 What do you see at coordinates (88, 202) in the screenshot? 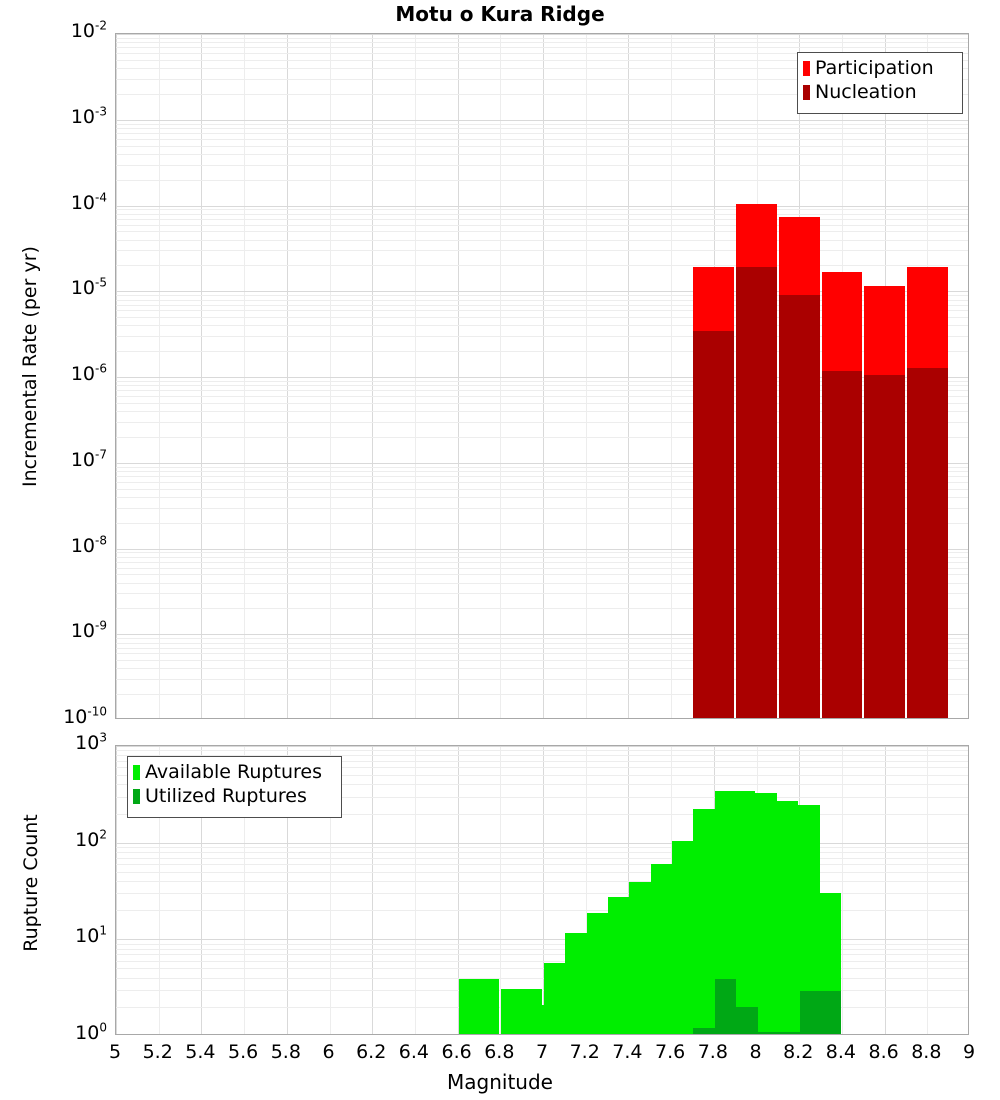
I see `y-tick-label: 10⁻⁴` at bounding box center [88, 202].